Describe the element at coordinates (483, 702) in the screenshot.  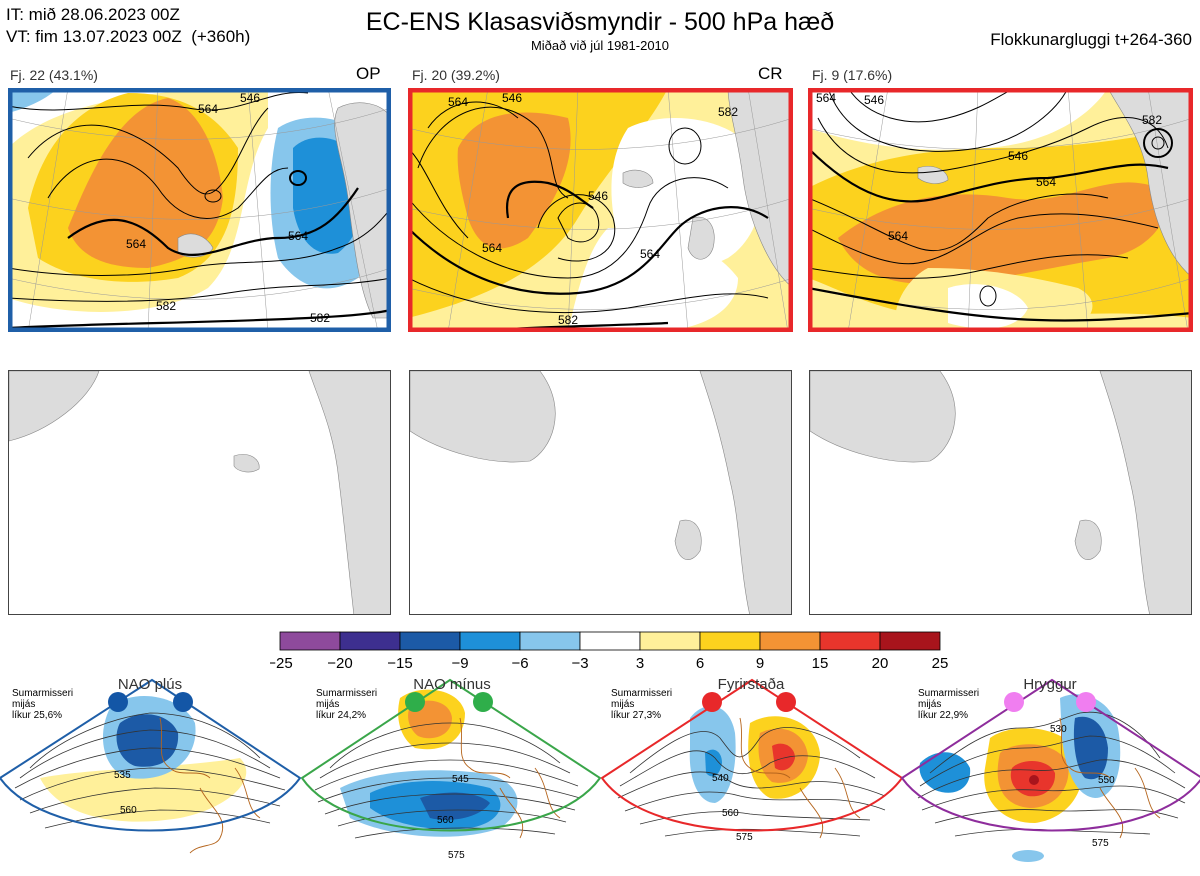
I see `regime-2-dot` at that location.